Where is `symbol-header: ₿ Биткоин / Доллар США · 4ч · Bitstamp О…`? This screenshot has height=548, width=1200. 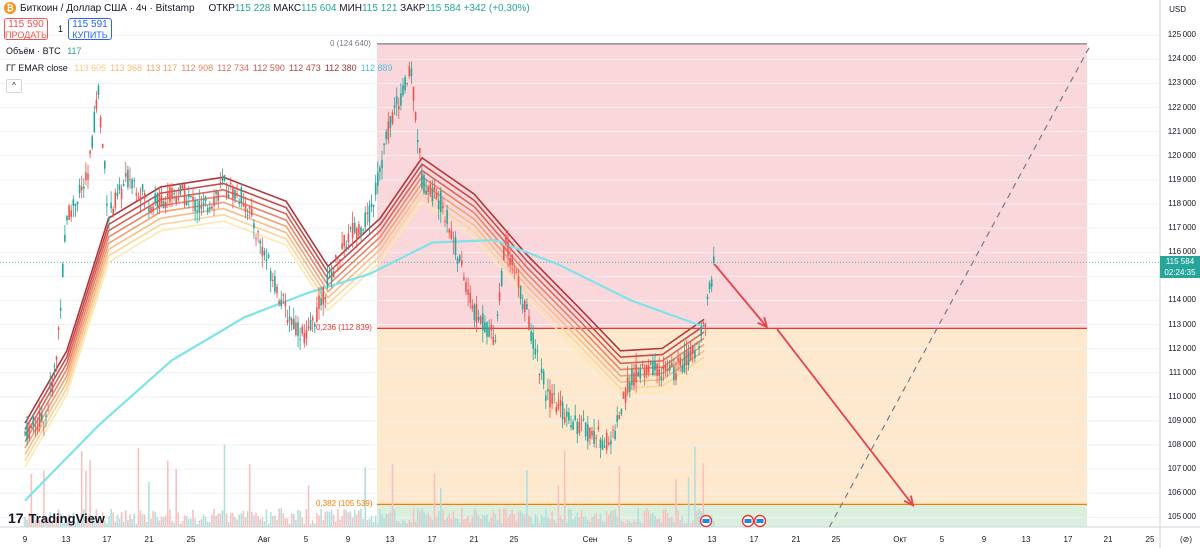
symbol-header: ₿ Биткоин / Доллар США · 4ч · Bitstamp О… is located at coordinates (267, 8).